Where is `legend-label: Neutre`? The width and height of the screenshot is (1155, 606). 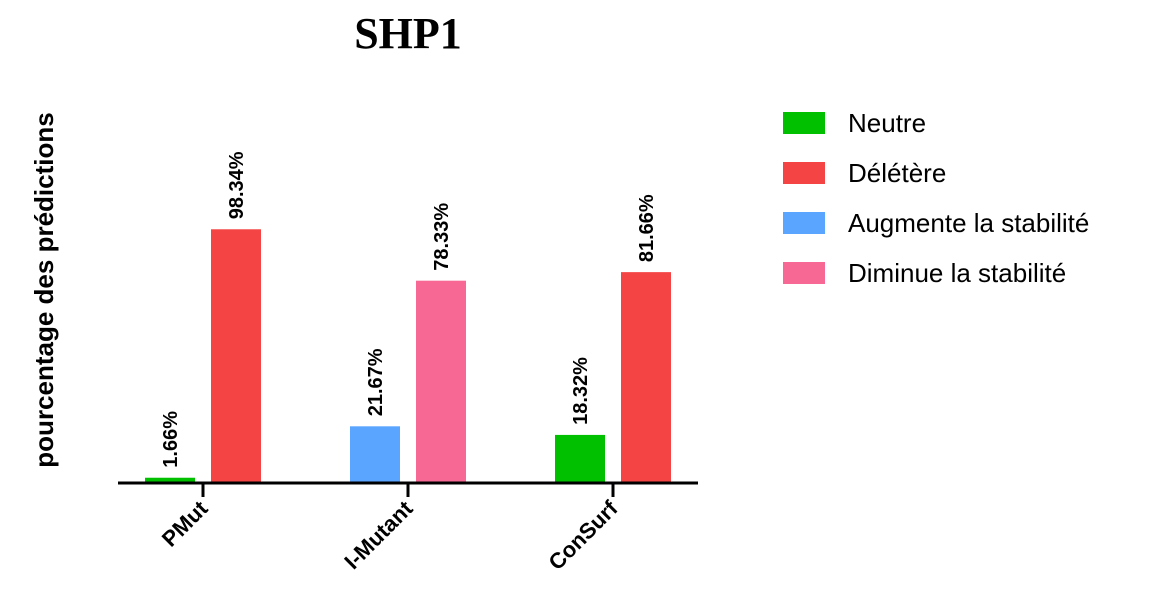 legend-label: Neutre is located at coordinates (887, 123).